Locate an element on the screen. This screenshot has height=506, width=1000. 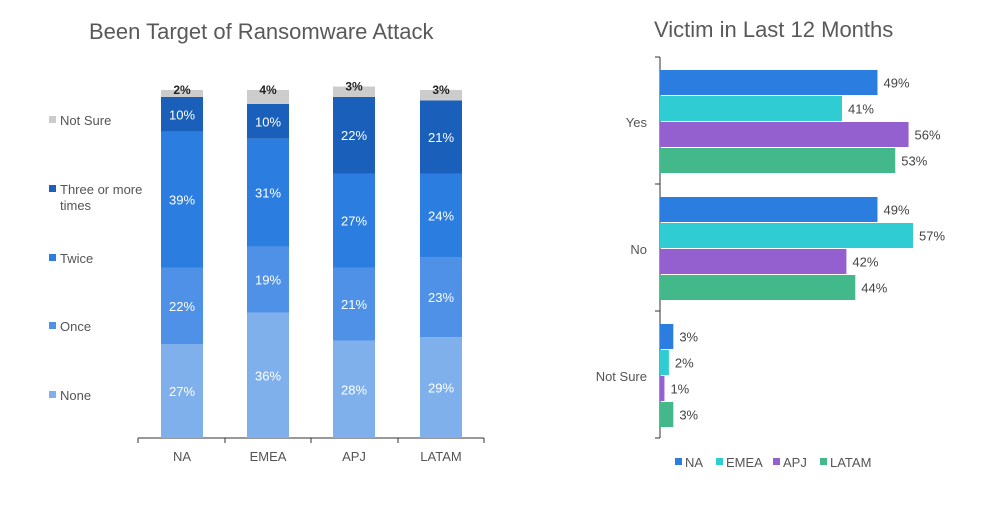
data-label-apj-once: 21% is located at coordinates (354, 304).